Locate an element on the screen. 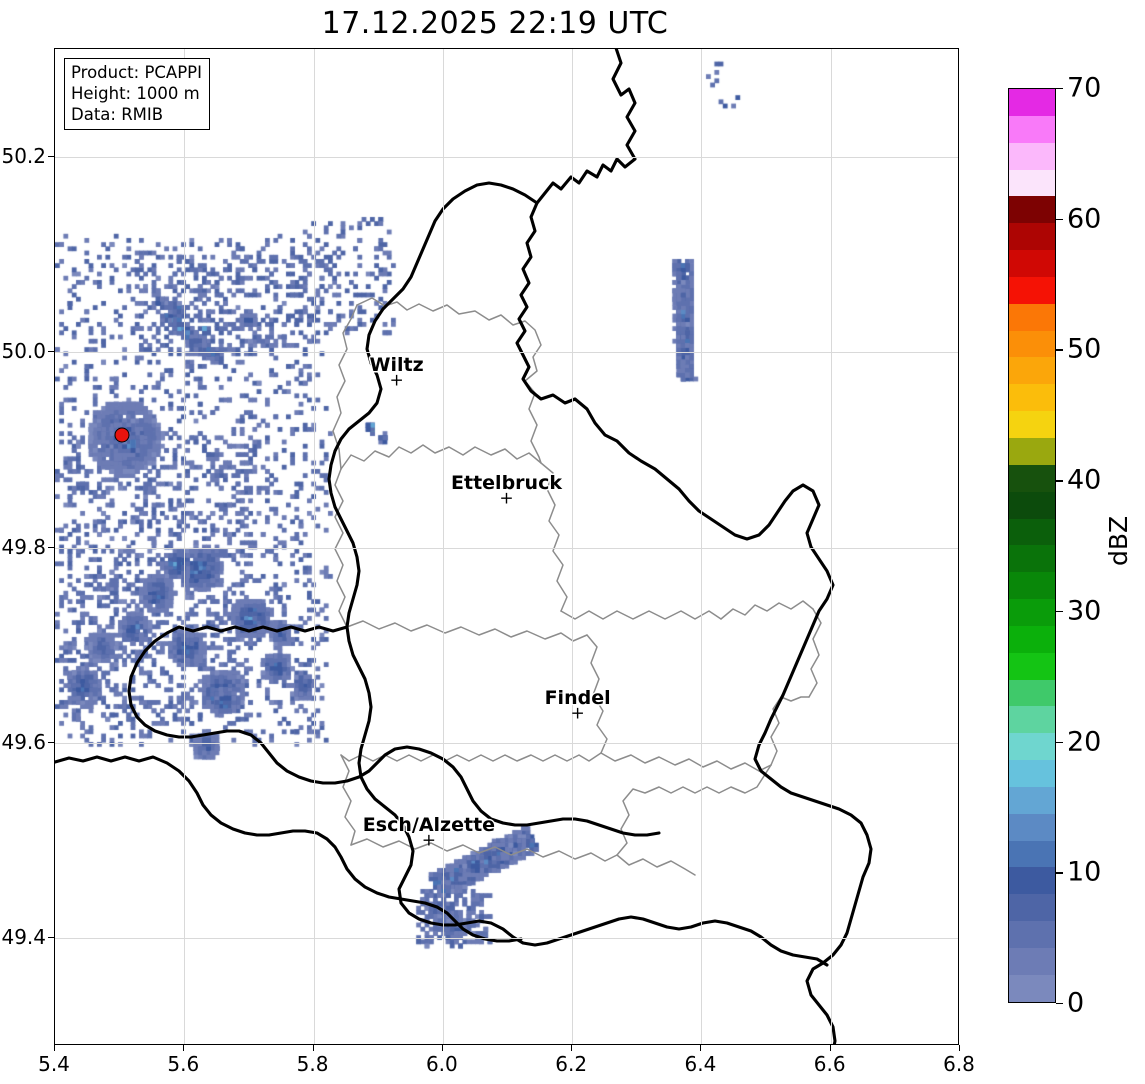  x-axis-tick-label: 6.8 is located at coordinates (959, 1064).